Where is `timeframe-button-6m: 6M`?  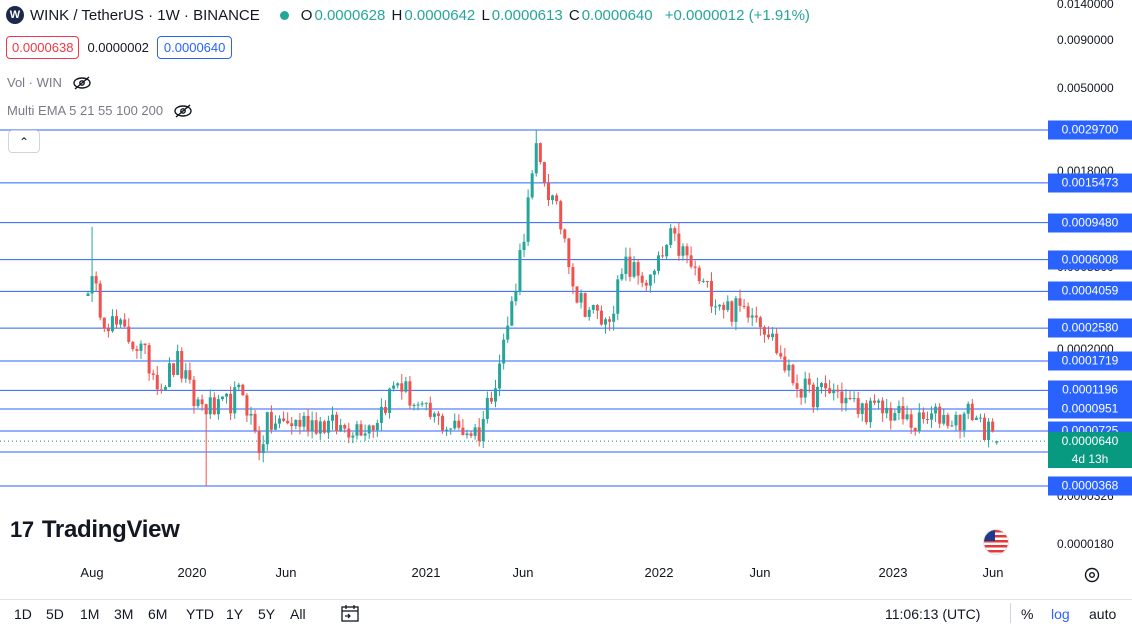 timeframe-button-6m: 6M is located at coordinates (158, 614).